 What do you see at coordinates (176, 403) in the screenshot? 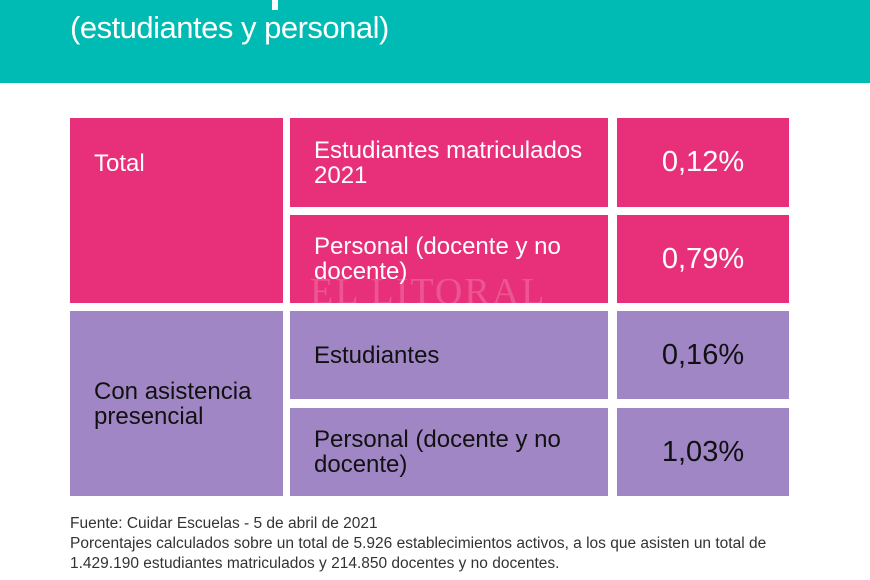
I see `group-label-presencial: Con asistencia presencial` at bounding box center [176, 403].